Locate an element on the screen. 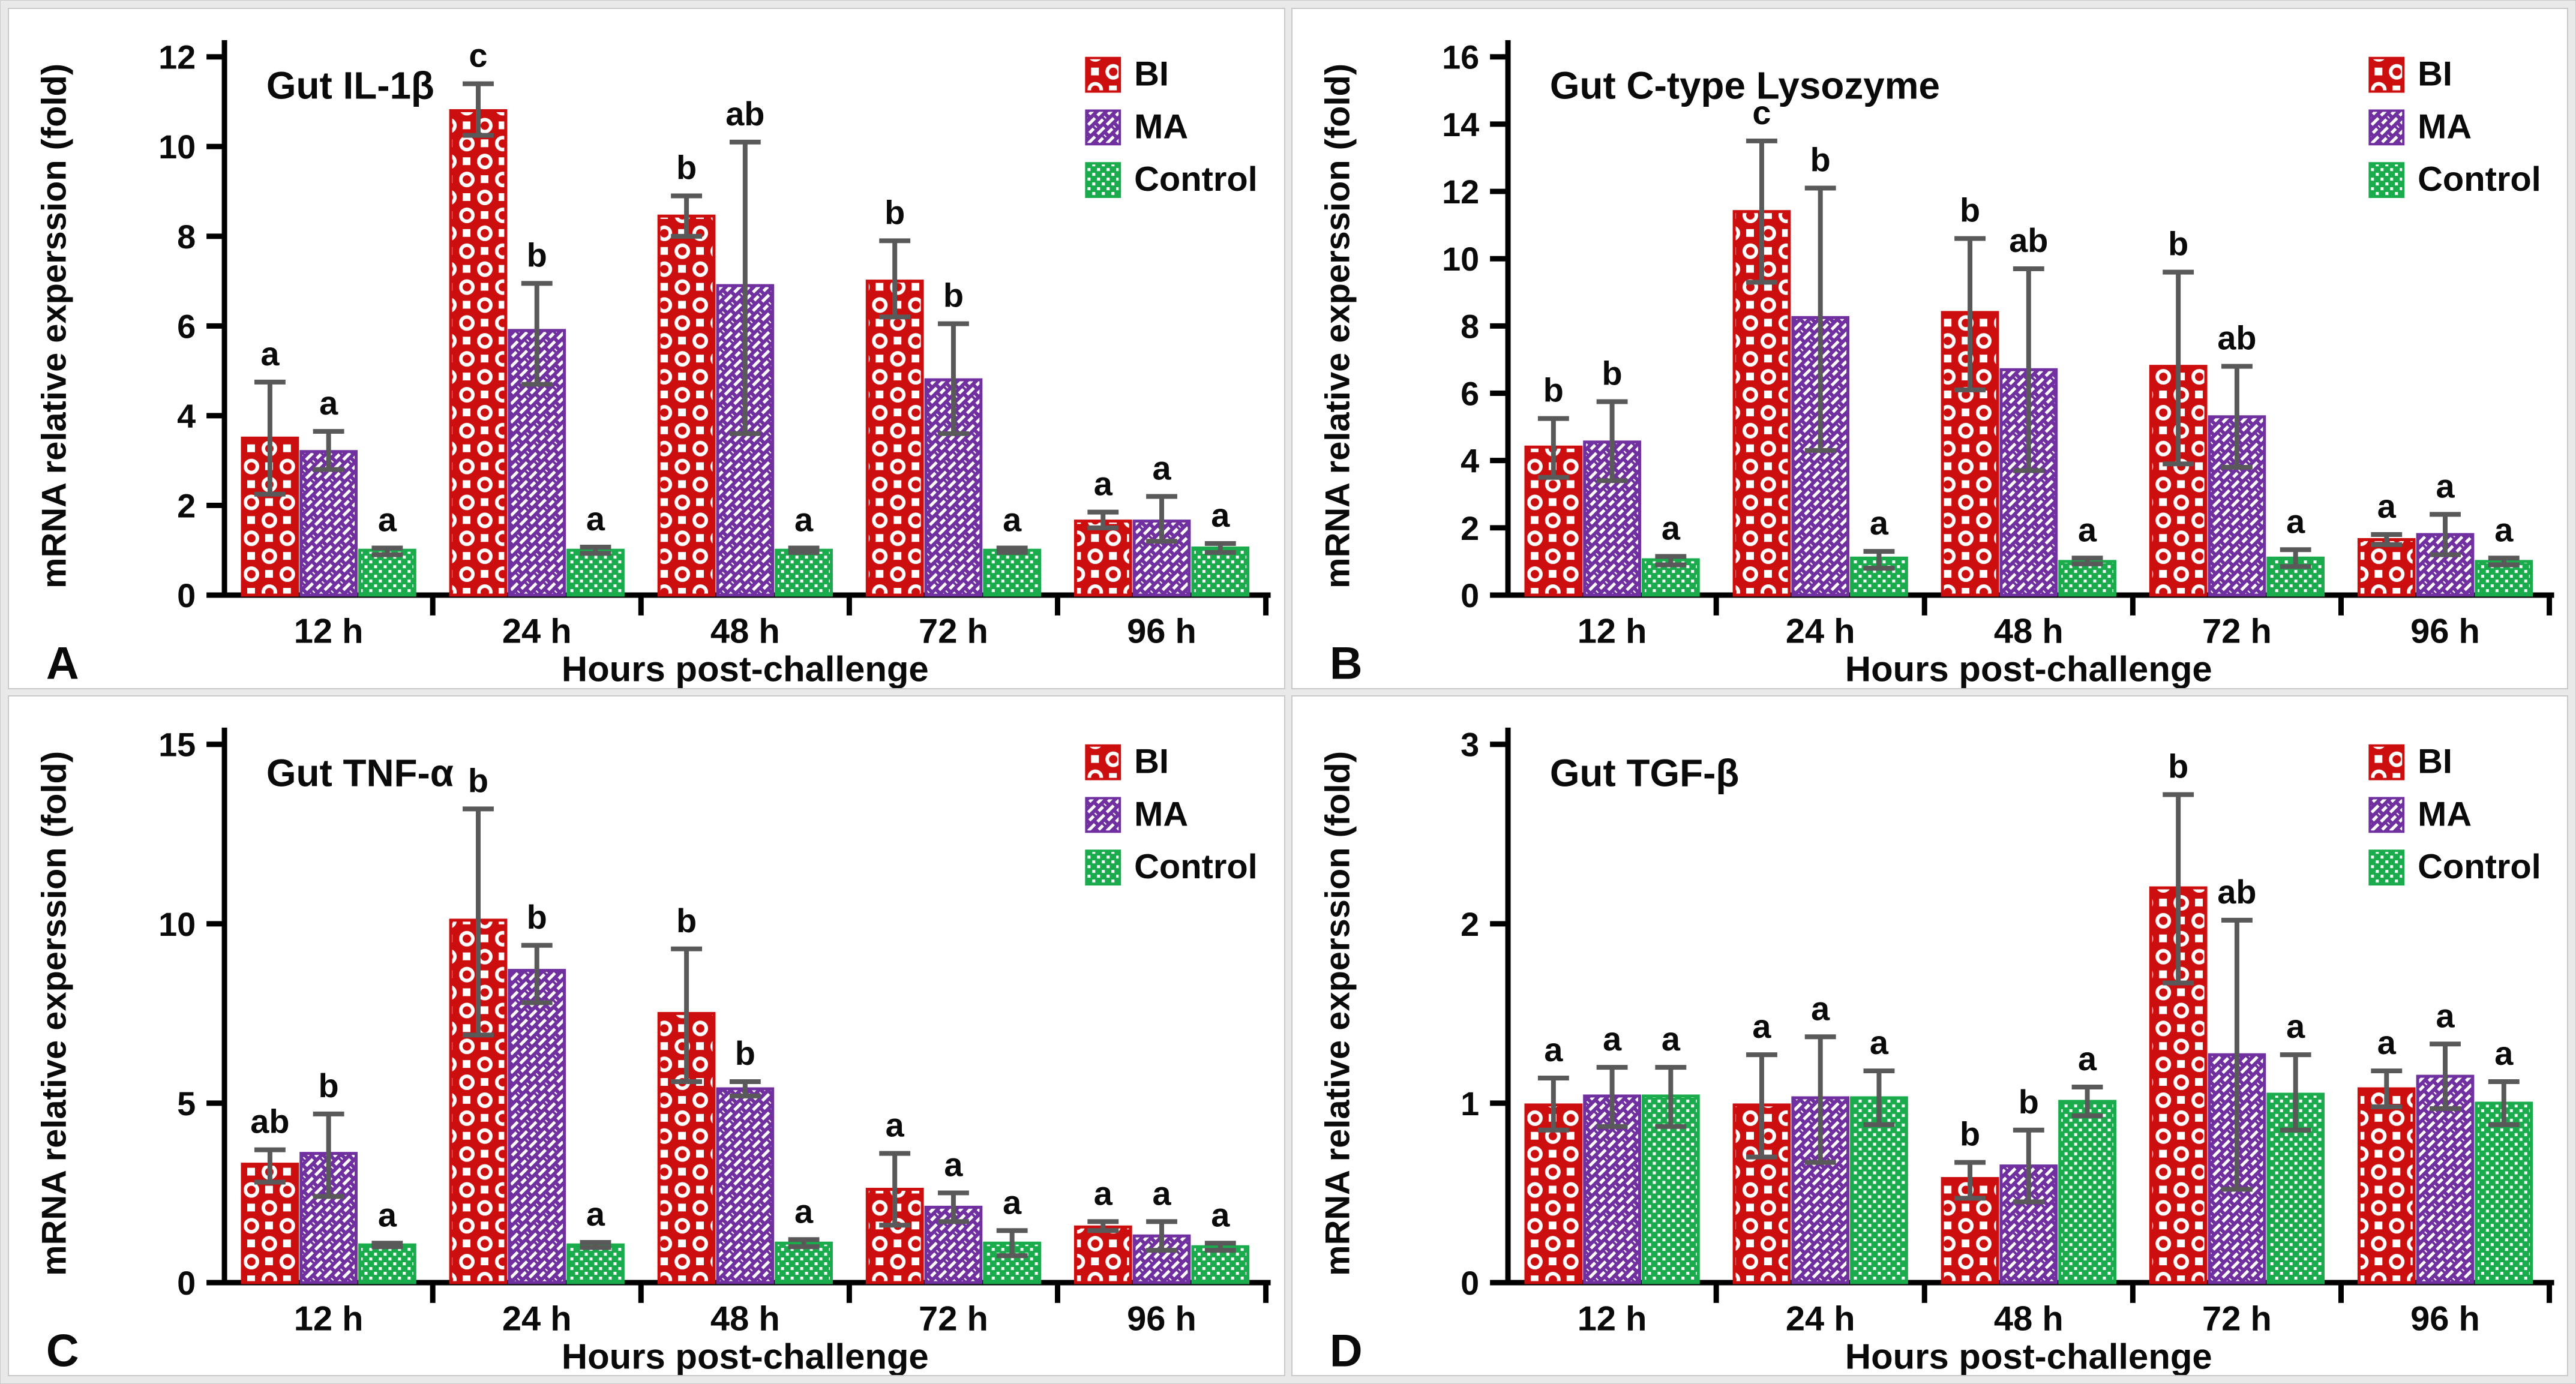 The width and height of the screenshot is (2576, 1384). panel-letter: C is located at coordinates (62, 1350).